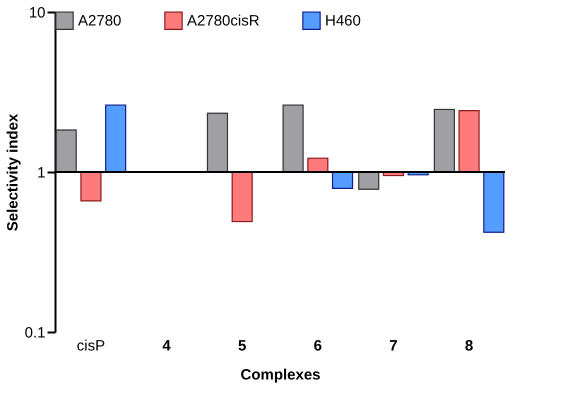 The height and width of the screenshot is (416, 569). What do you see at coordinates (393, 346) in the screenshot?
I see `x-tick-label: 7` at bounding box center [393, 346].